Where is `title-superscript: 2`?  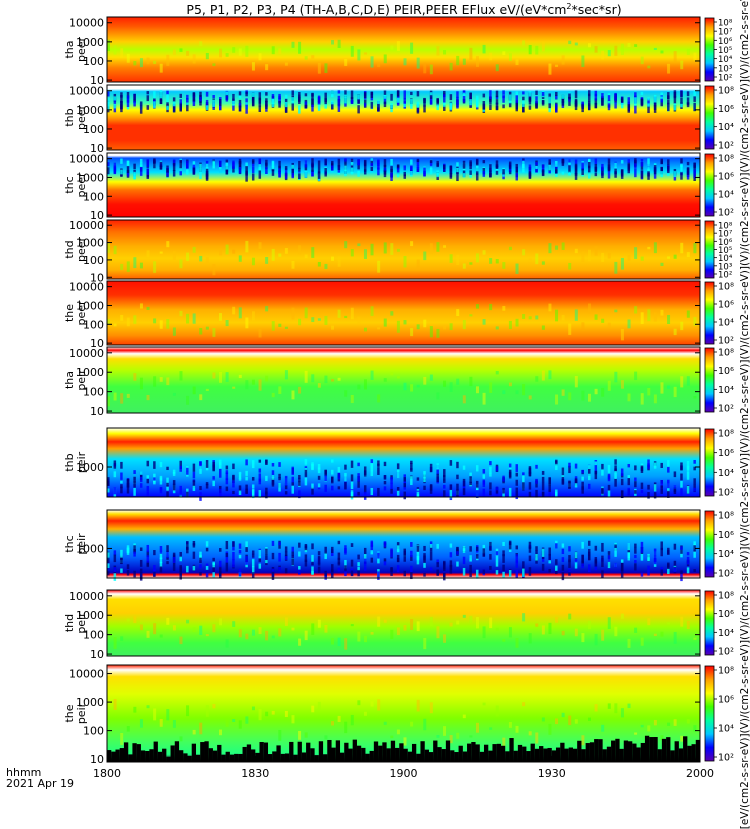 title-superscript: 2 is located at coordinates (569, 6).